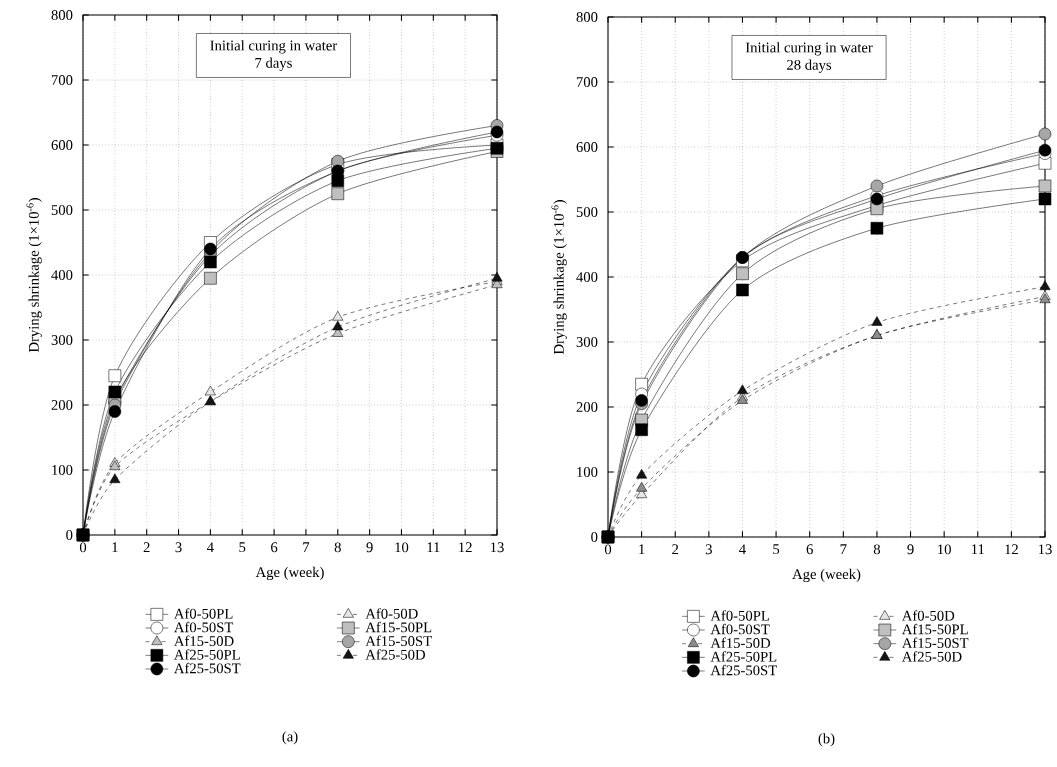 The height and width of the screenshot is (767, 1057). I want to click on annotation: 28 days, so click(809, 66).